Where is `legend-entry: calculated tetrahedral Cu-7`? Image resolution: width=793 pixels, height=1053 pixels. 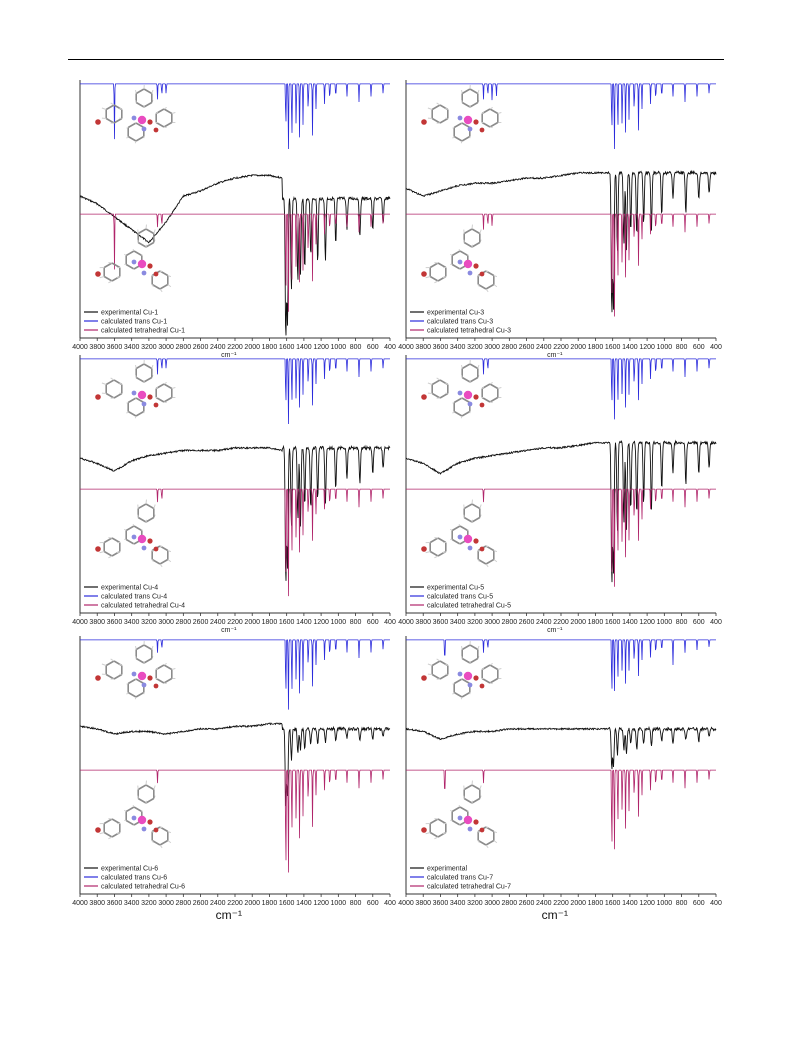 legend-entry: calculated tetrahedral Cu-7 is located at coordinates (469, 887).